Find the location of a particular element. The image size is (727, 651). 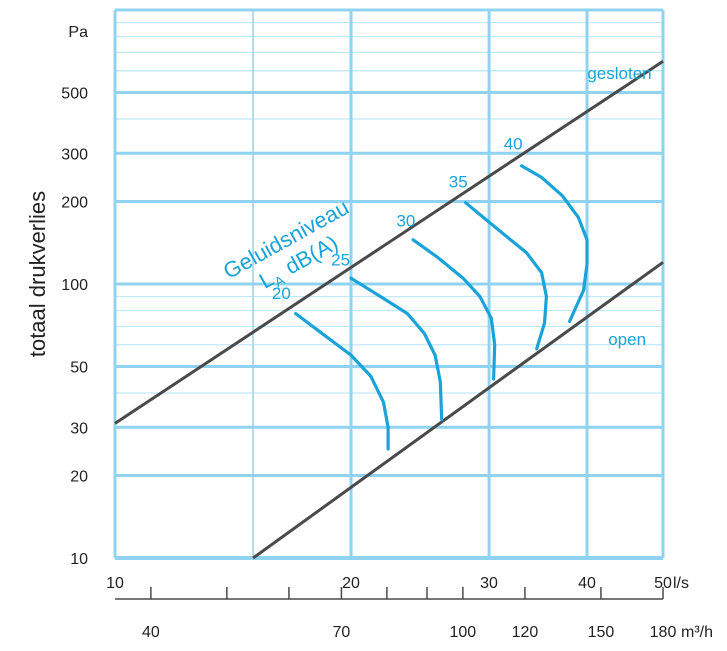

level-label: 20 is located at coordinates (281, 293).